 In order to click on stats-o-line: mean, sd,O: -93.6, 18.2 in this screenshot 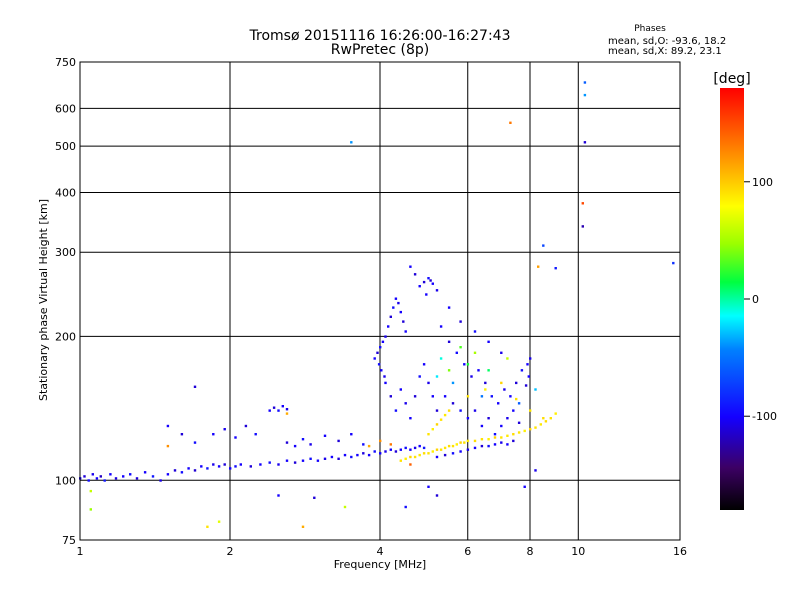, I will do `click(667, 41)`.